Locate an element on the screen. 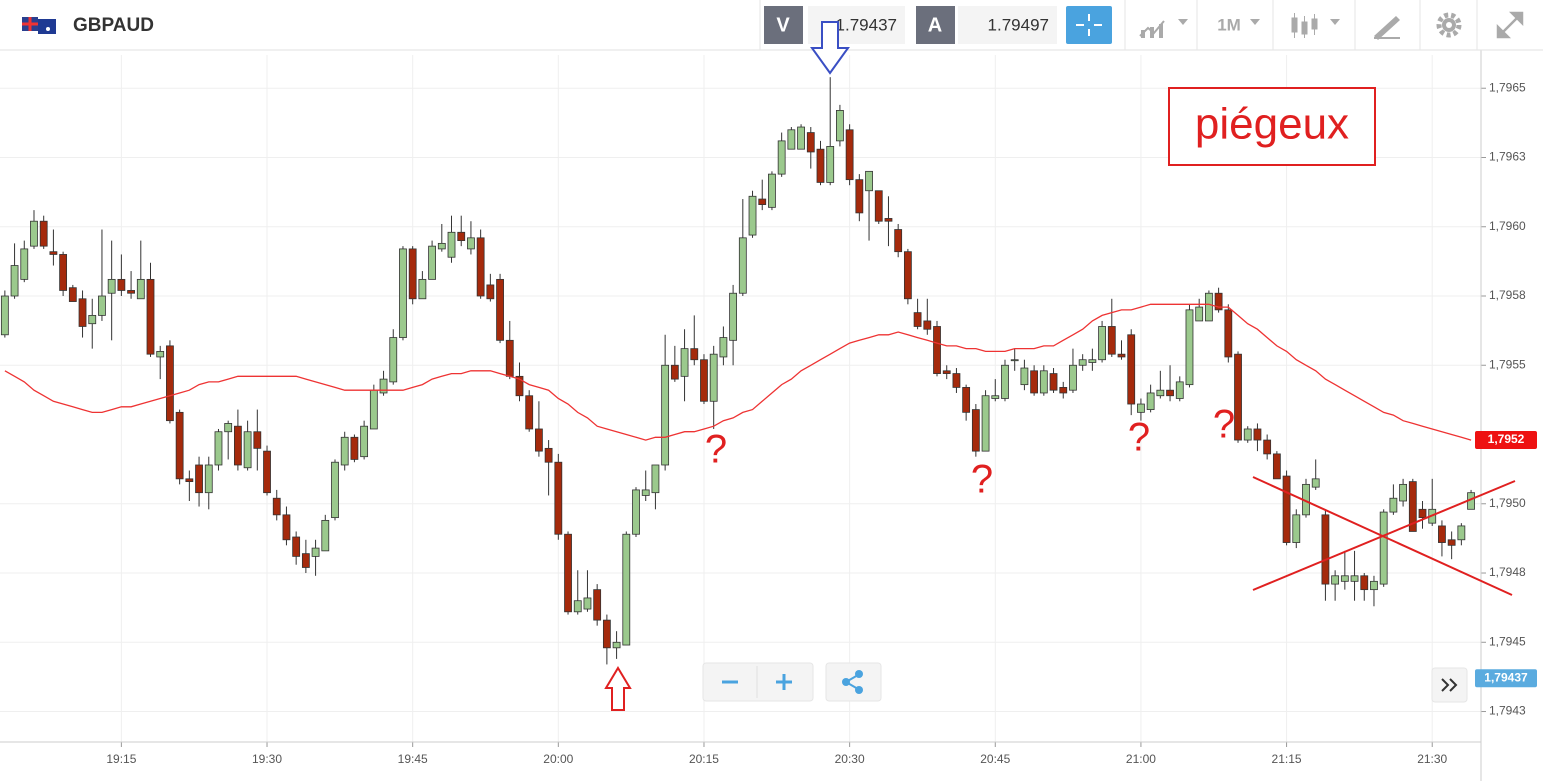 The image size is (1543, 781). y-tick-label: 1,7965 is located at coordinates (1507, 87).